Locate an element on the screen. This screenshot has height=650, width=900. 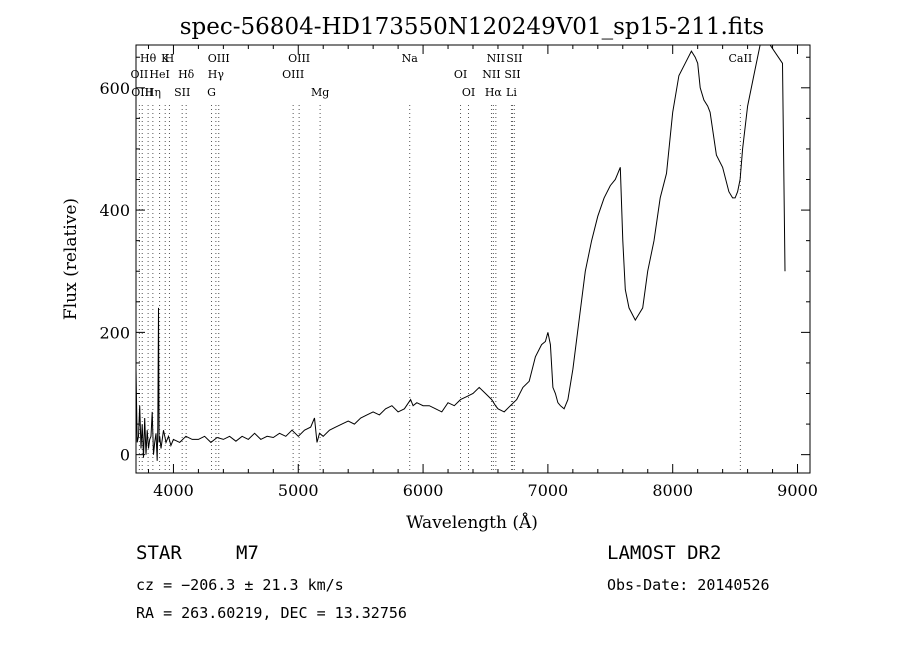
line-marker-label: Li is located at coordinates (511, 92).